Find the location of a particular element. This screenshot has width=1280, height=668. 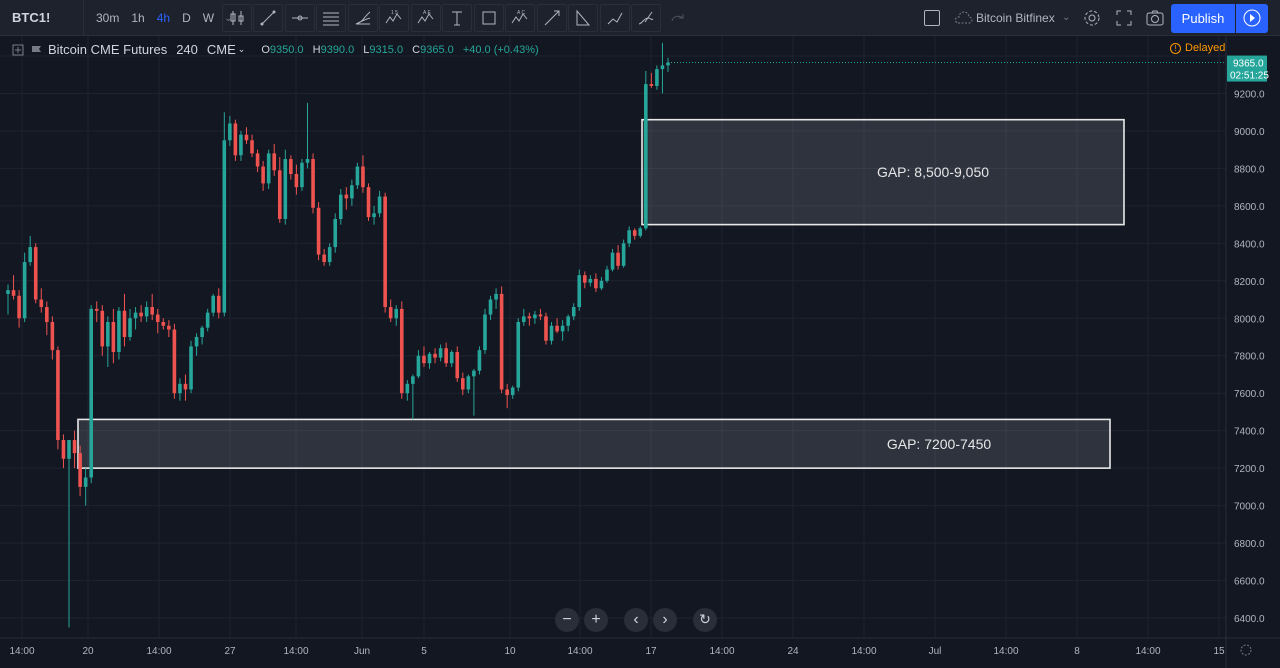

interval-d: D is located at coordinates (186, 18).